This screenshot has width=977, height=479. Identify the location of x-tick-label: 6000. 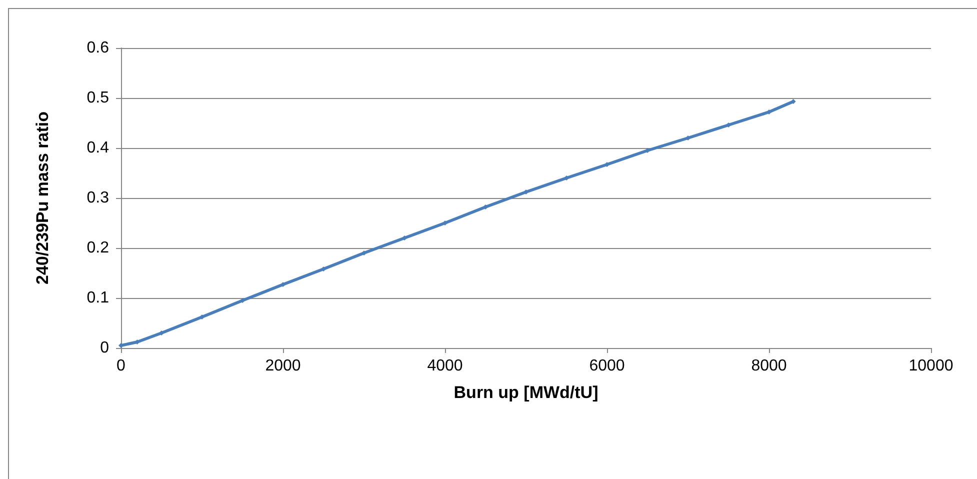
(607, 366).